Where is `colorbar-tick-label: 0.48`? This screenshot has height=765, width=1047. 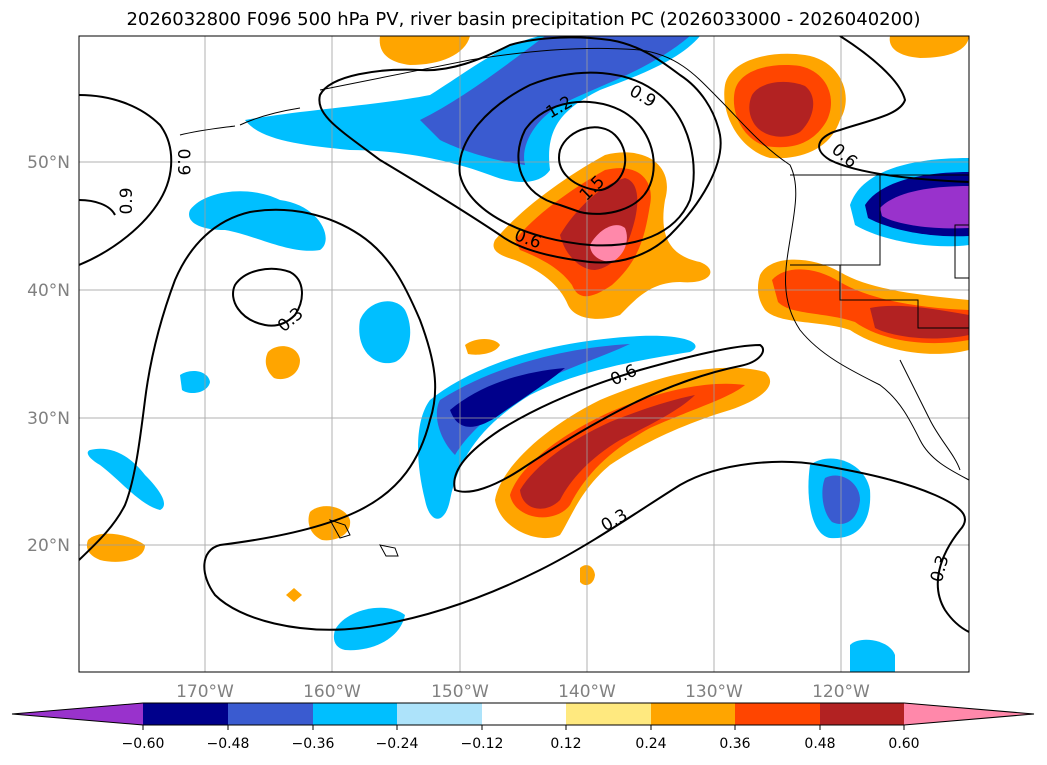 colorbar-tick-label: 0.48 is located at coordinates (819, 744).